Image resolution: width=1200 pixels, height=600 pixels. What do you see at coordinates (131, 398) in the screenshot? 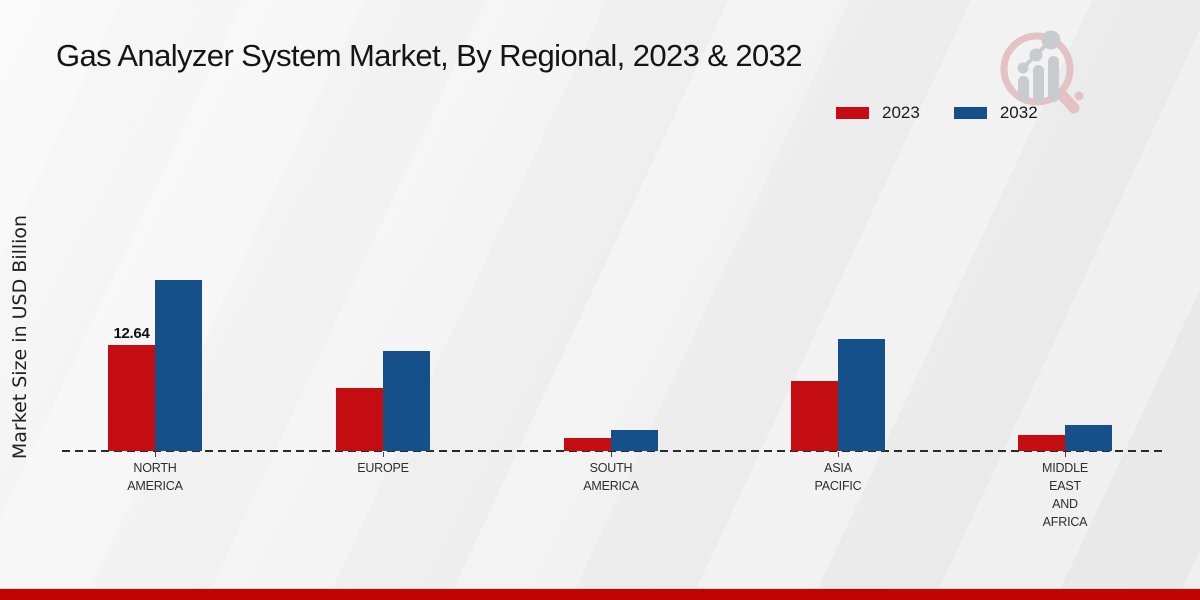
I see `bar-2023-north-america` at bounding box center [131, 398].